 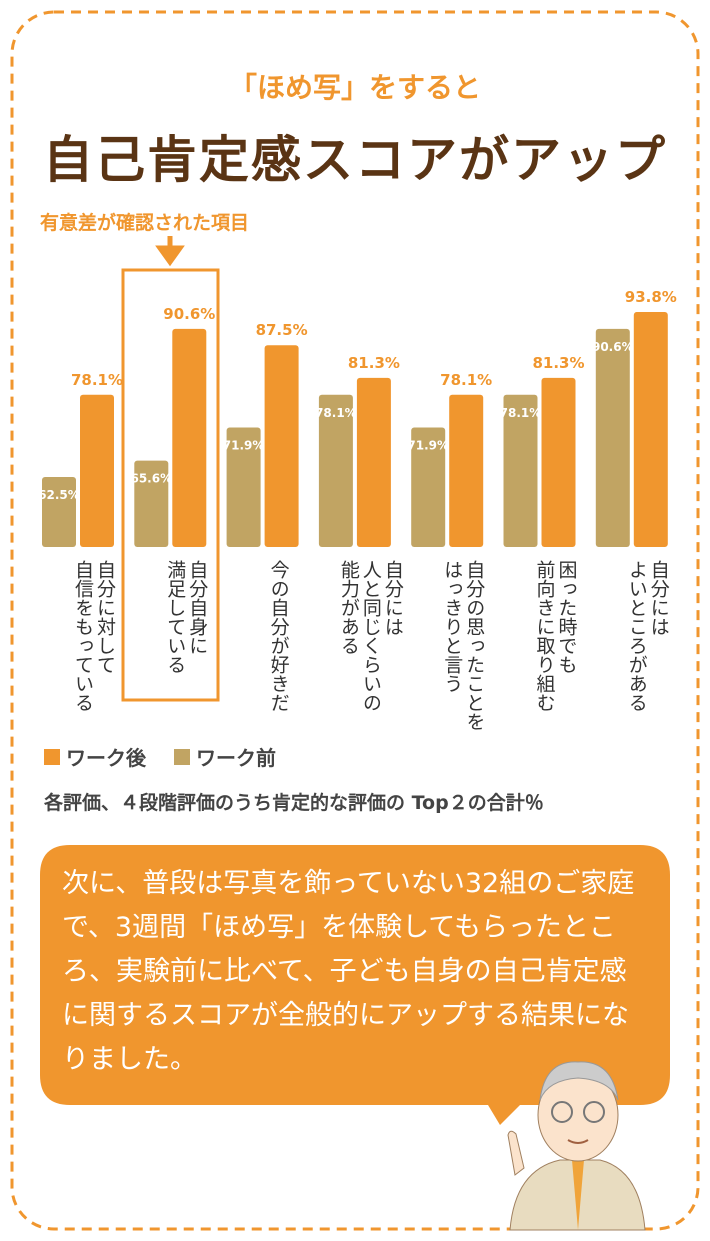 What do you see at coordinates (59, 495) in the screenshot?
I see `value-label: 62.5%` at bounding box center [59, 495].